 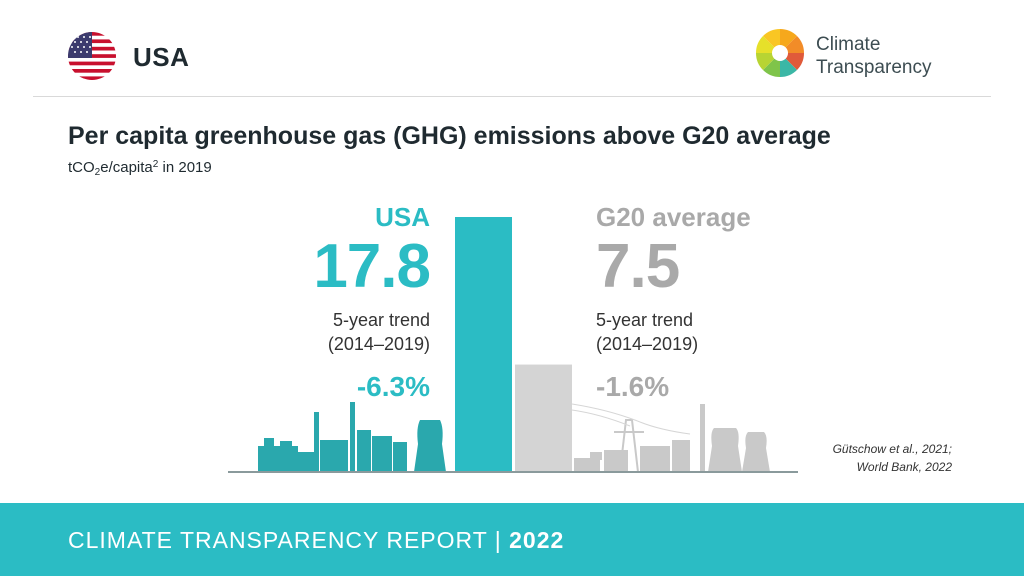 What do you see at coordinates (673, 217) in the screenshot?
I see `g20-series-name: G20 average` at bounding box center [673, 217].